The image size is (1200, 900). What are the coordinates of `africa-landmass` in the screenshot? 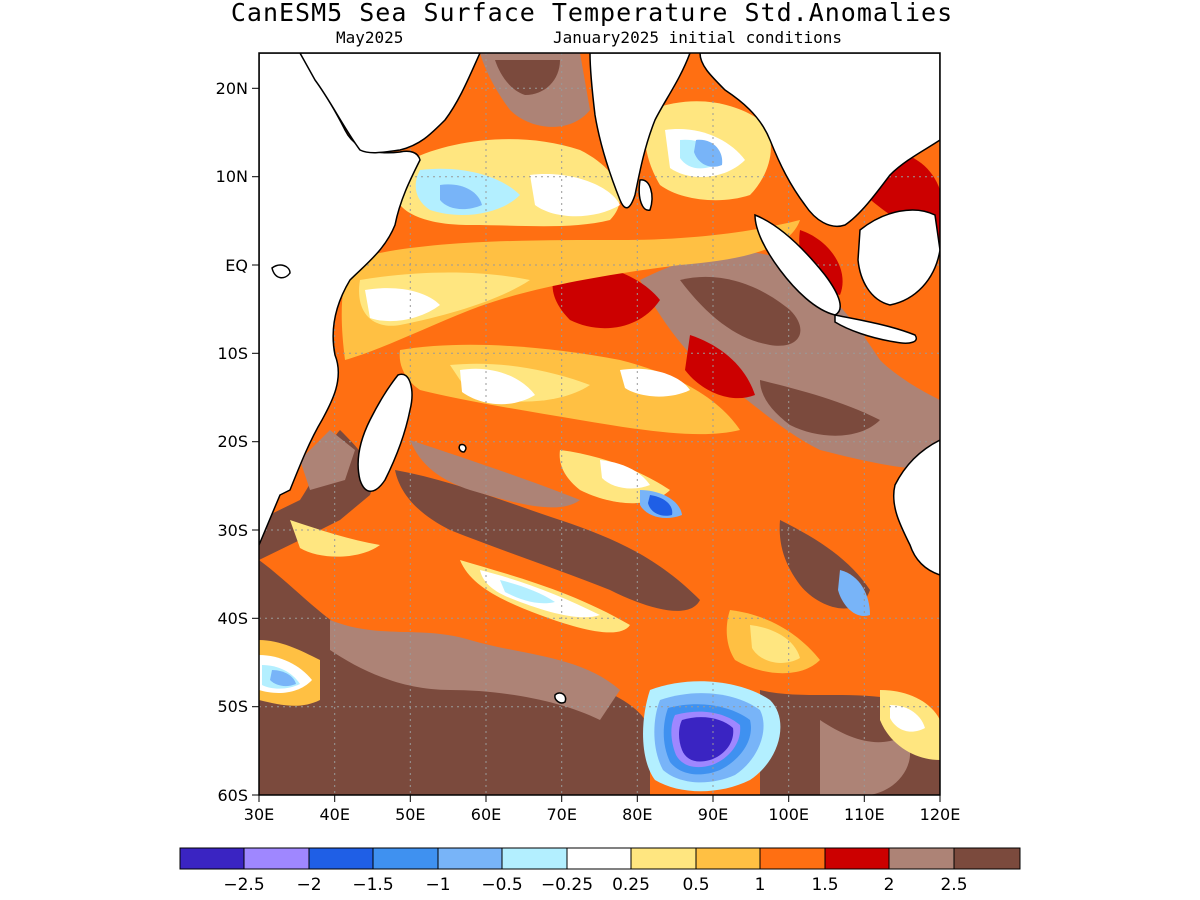 It's located at (340, 299).